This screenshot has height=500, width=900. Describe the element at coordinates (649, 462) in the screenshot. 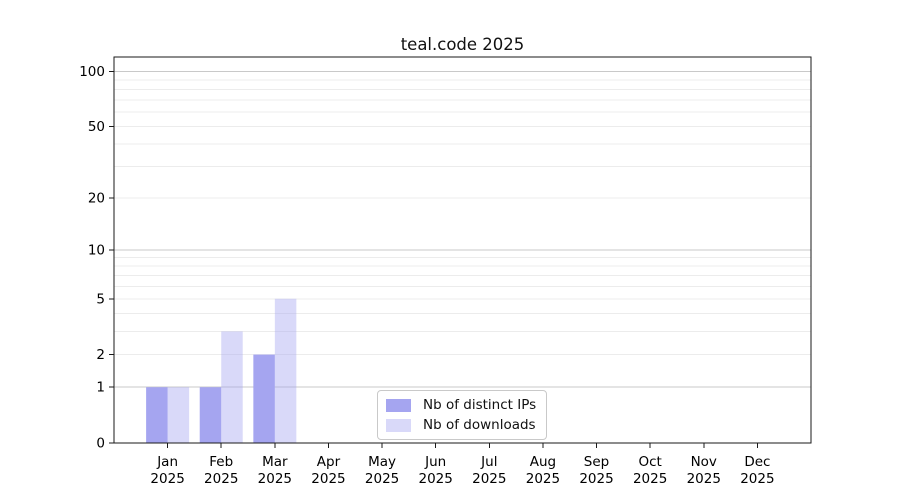

I see `x-tick-label-month: Oct` at that location.